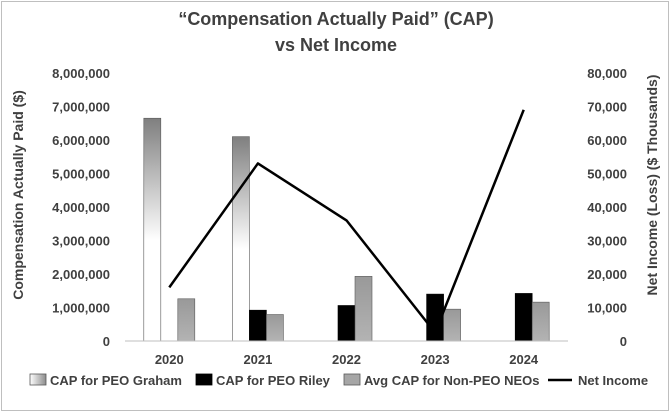  Describe the element at coordinates (186, 320) in the screenshot. I see `bar-avg-cap-for-non-peo-neos-2020` at that location.